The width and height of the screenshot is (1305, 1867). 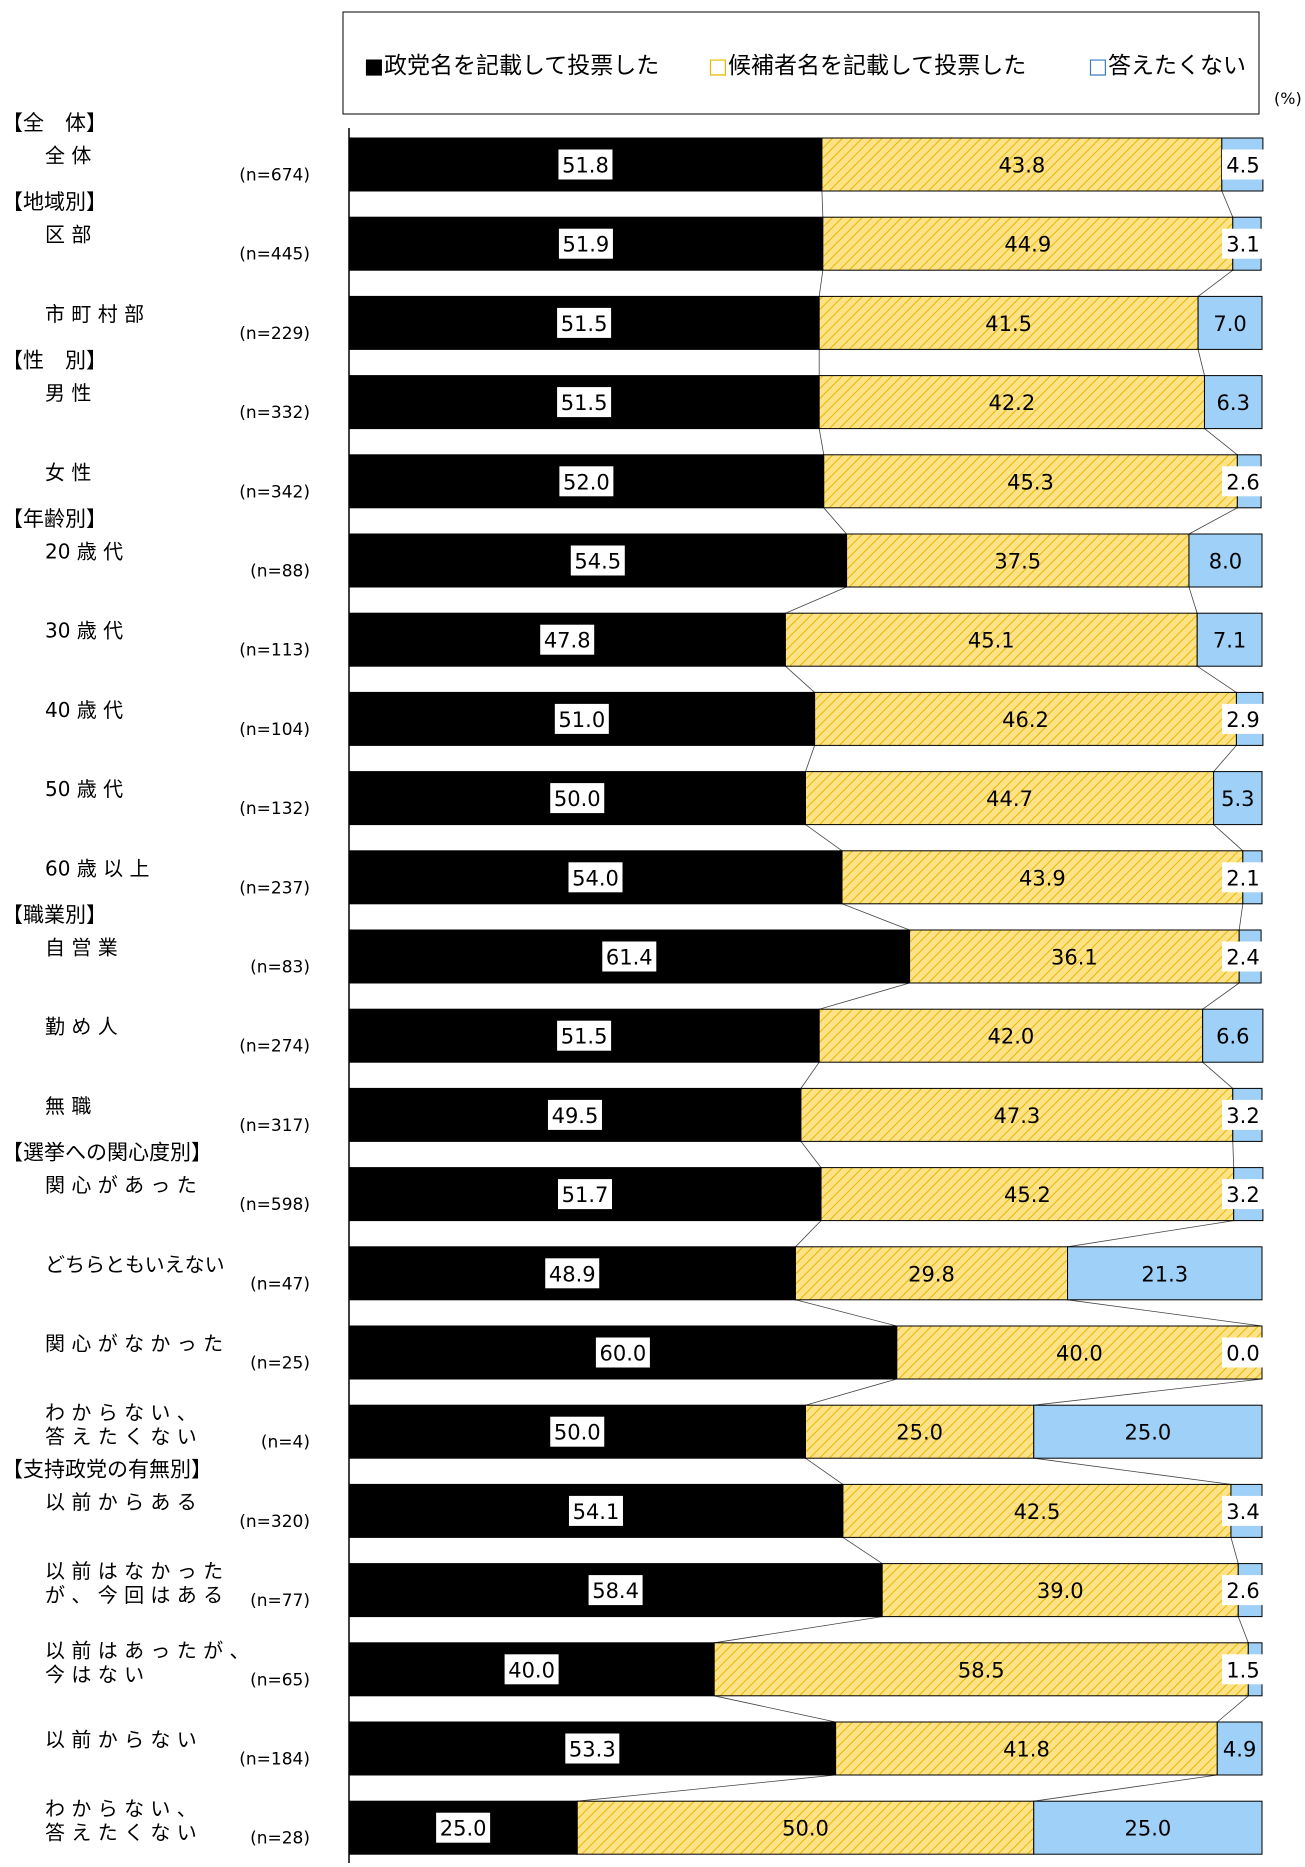 I want to click on data-label-2-0: 51.5, so click(x=584, y=324).